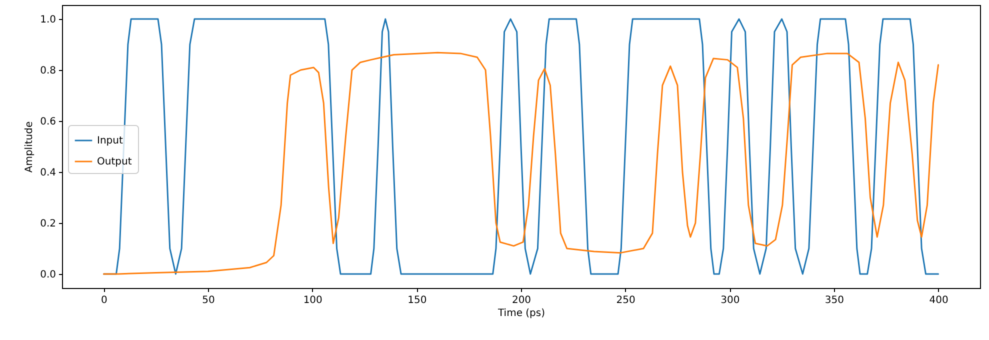 The image size is (989, 340). Describe the element at coordinates (104, 300) in the screenshot. I see `x-tick-label: 0` at that location.